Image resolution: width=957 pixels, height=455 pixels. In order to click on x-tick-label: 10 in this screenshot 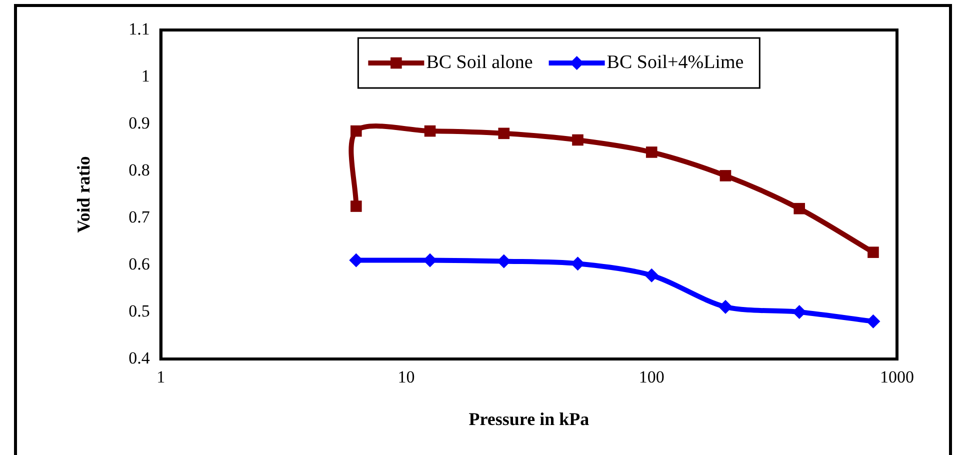, I will do `click(406, 377)`.